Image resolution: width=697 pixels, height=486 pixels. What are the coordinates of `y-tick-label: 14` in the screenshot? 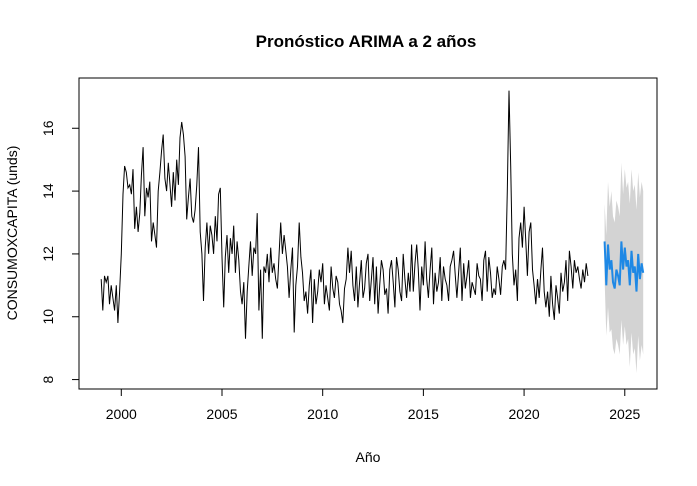 It's located at (48, 191).